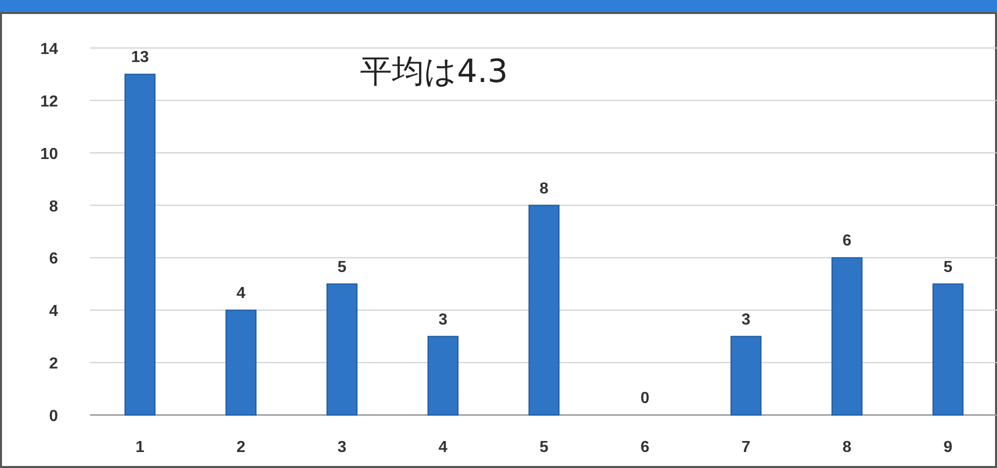 The width and height of the screenshot is (997, 468). I want to click on y-tick-label: 4, so click(53, 311).